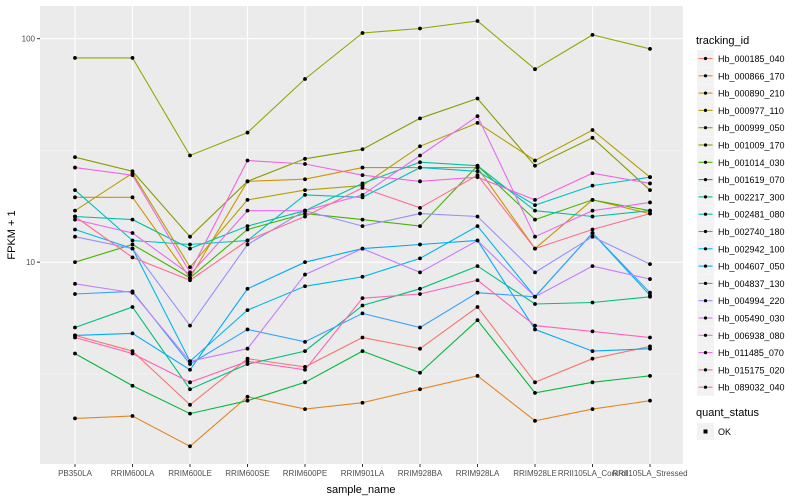  Describe the element at coordinates (751, 388) in the screenshot. I see `legend-label: Hb_089032_040` at that location.